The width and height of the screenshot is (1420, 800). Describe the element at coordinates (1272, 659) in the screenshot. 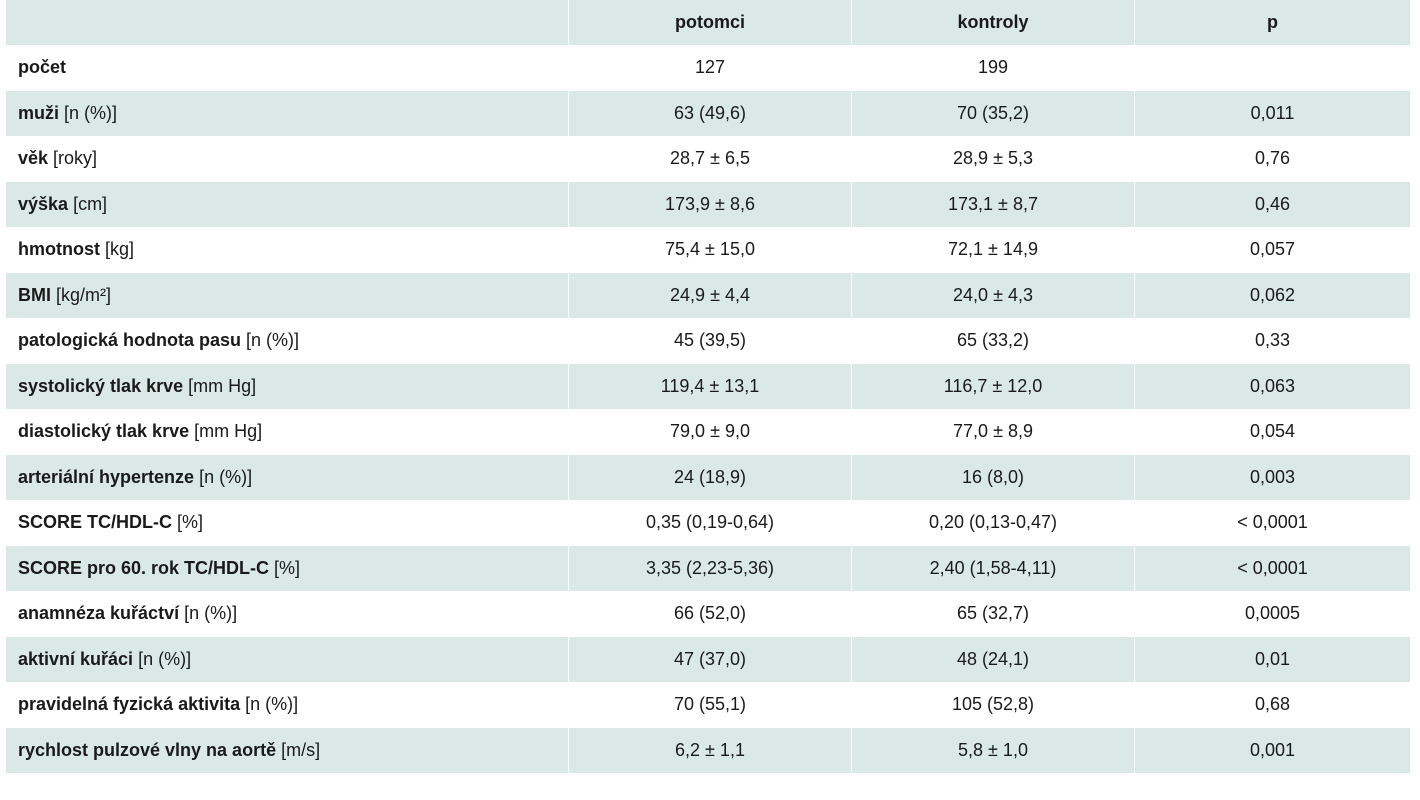

I see `cell-p: 0,01` at that location.